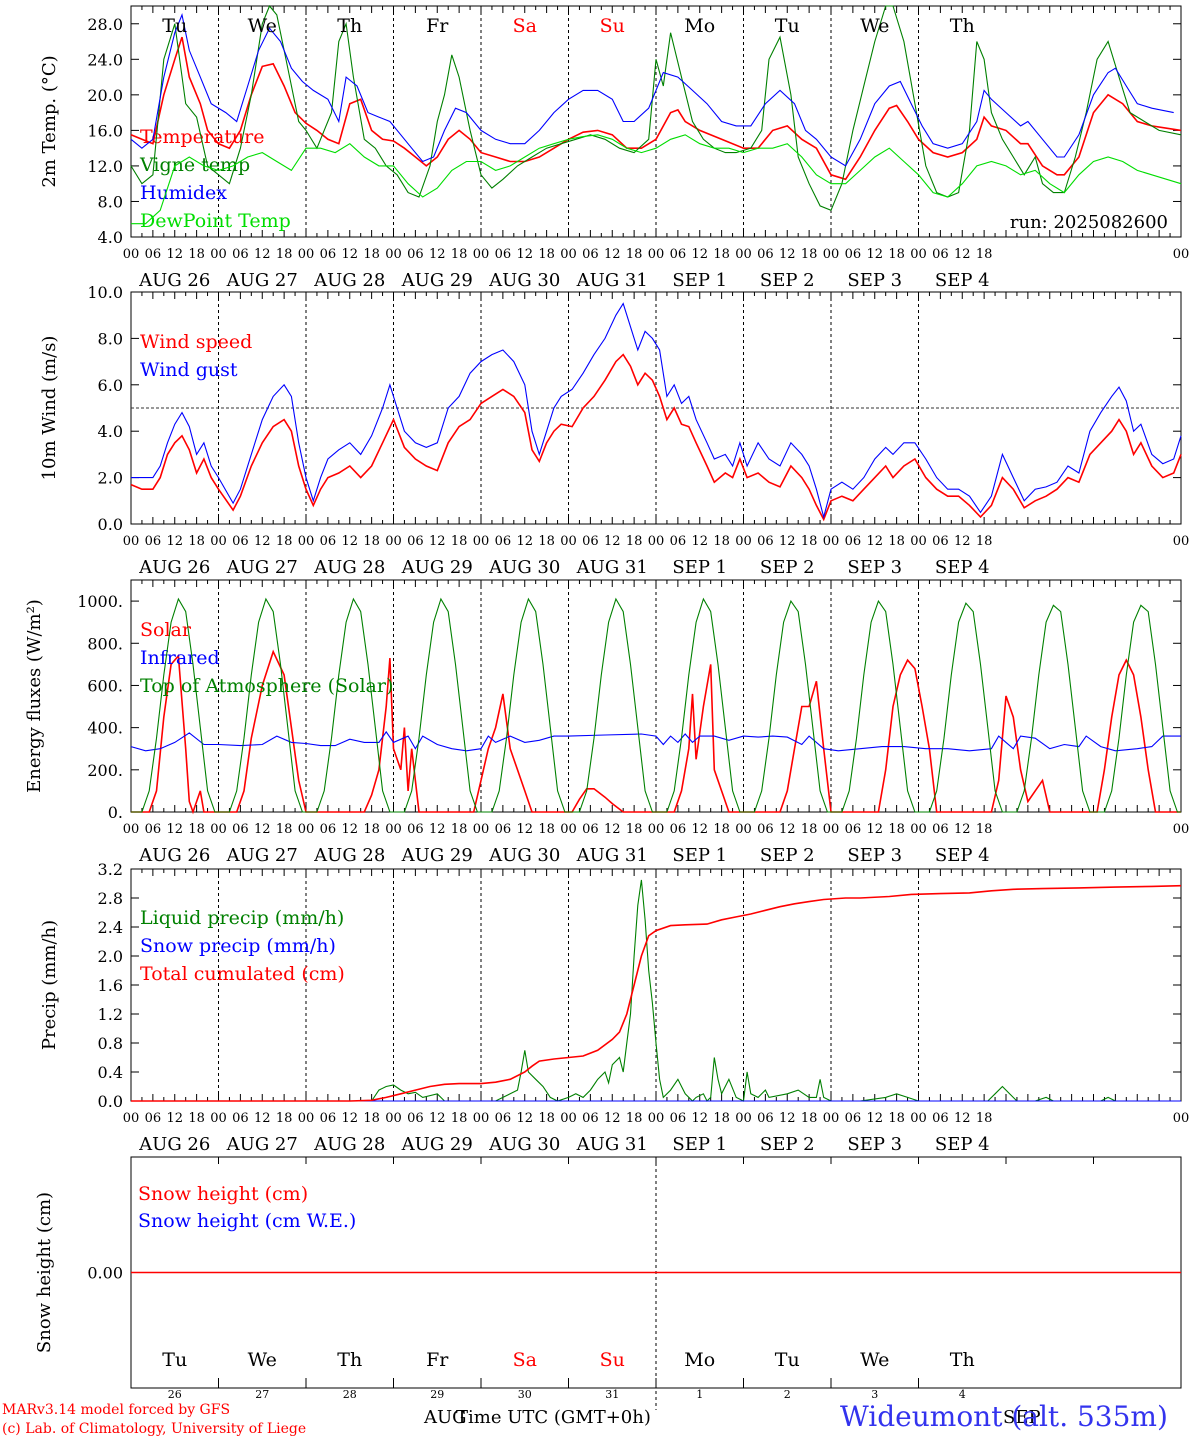 The image size is (1194, 1440). What do you see at coordinates (656, 437) in the screenshot?
I see `series-line-wind-speed` at bounding box center [656, 437].